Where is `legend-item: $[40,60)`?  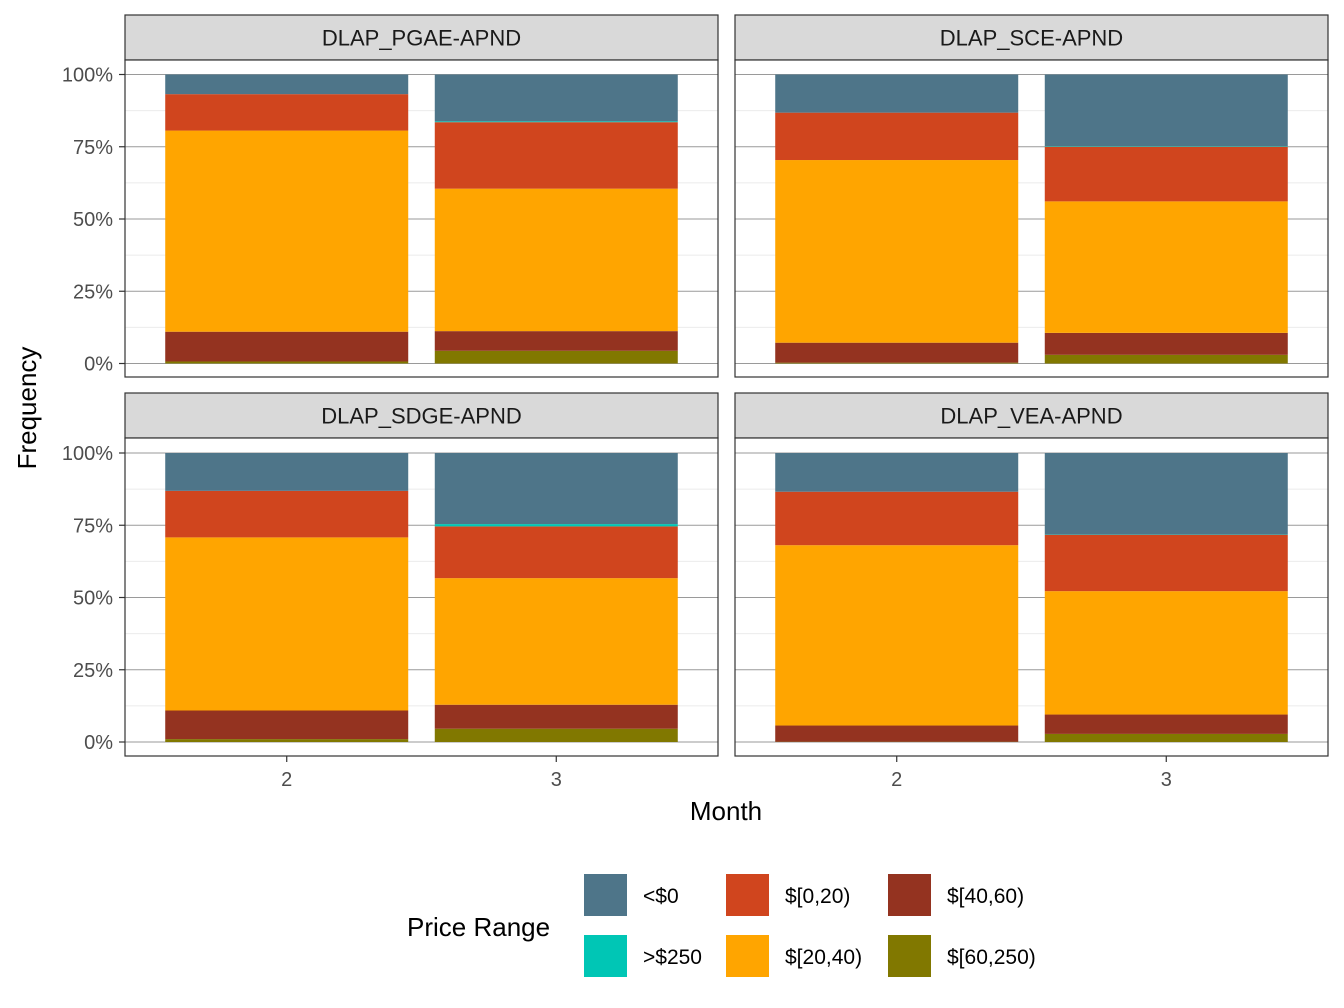
legend-item: $[40,60) is located at coordinates (956, 895).